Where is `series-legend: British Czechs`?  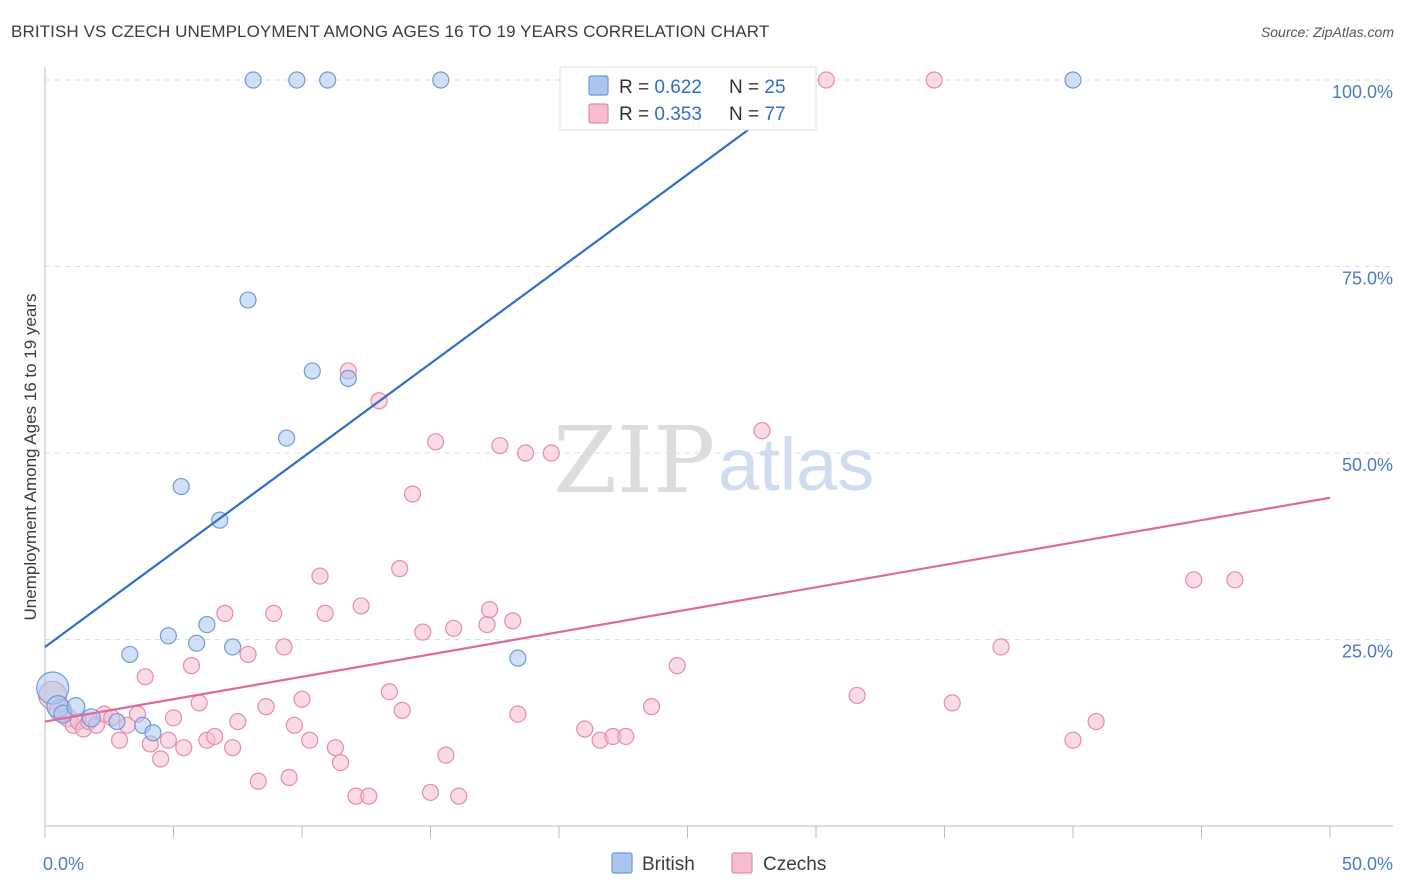
series-legend: British Czechs is located at coordinates (718, 863).